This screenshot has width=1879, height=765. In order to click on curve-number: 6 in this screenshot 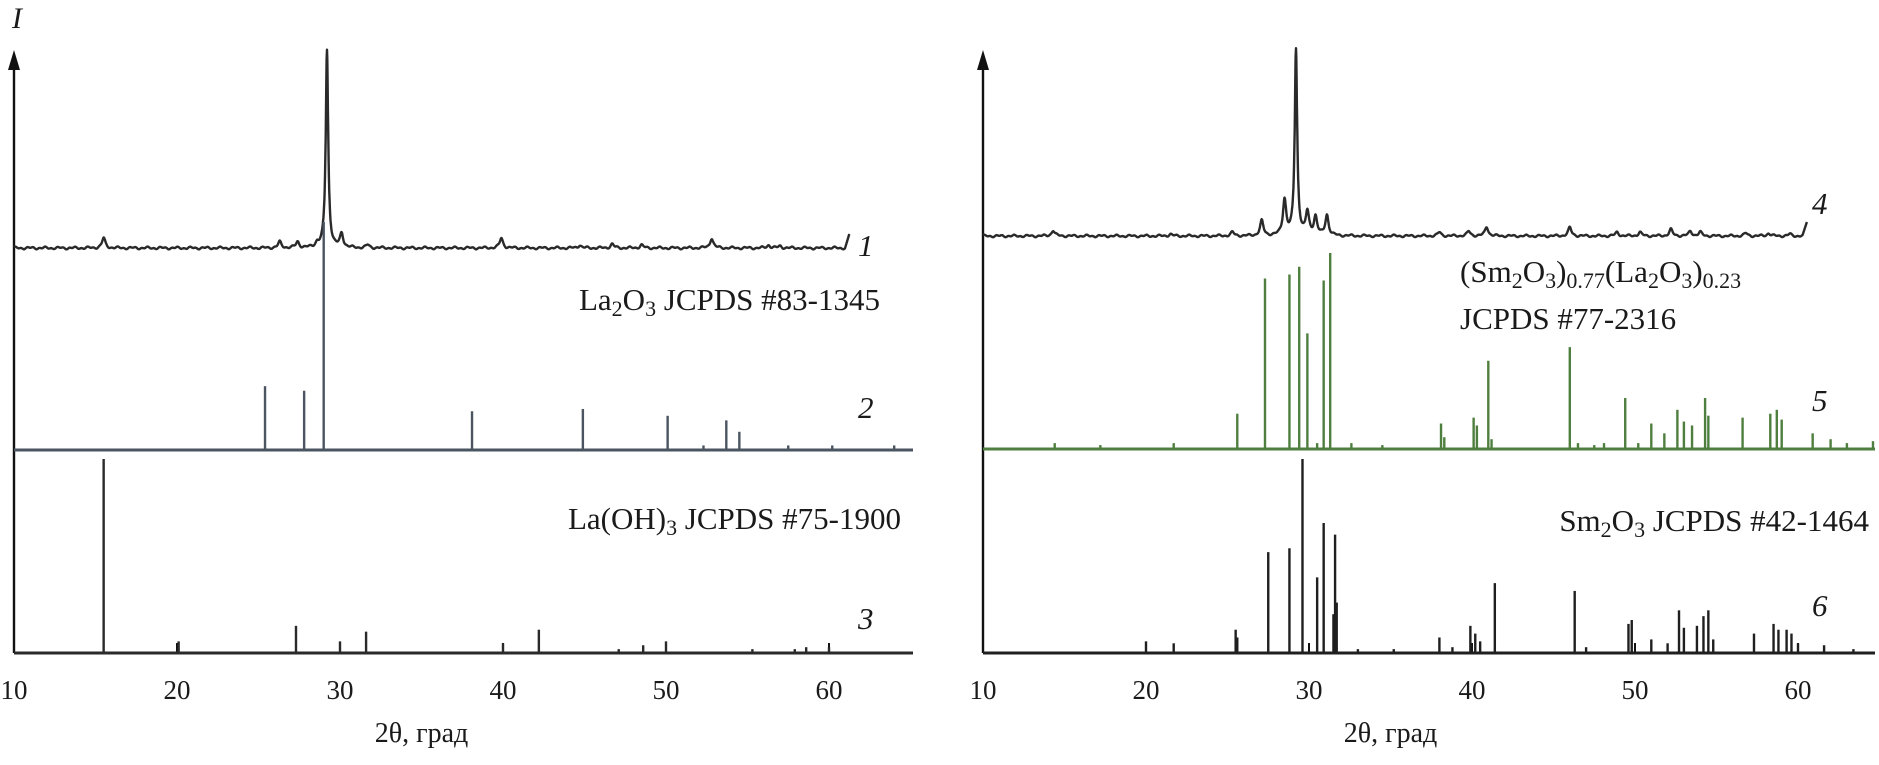, I will do `click(1820, 605)`.